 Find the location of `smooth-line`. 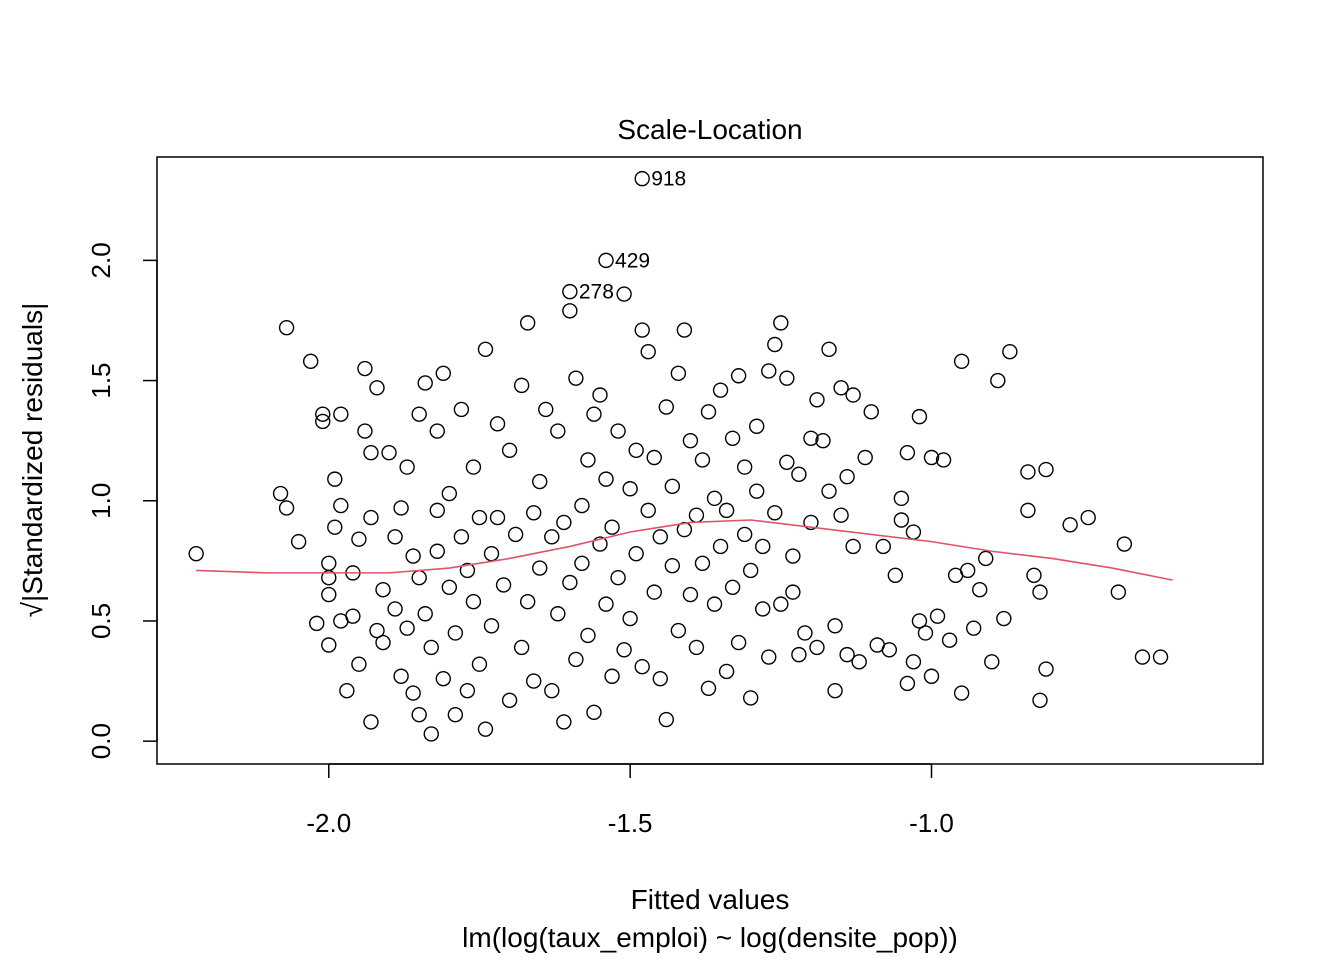

smooth-line is located at coordinates (684, 550).